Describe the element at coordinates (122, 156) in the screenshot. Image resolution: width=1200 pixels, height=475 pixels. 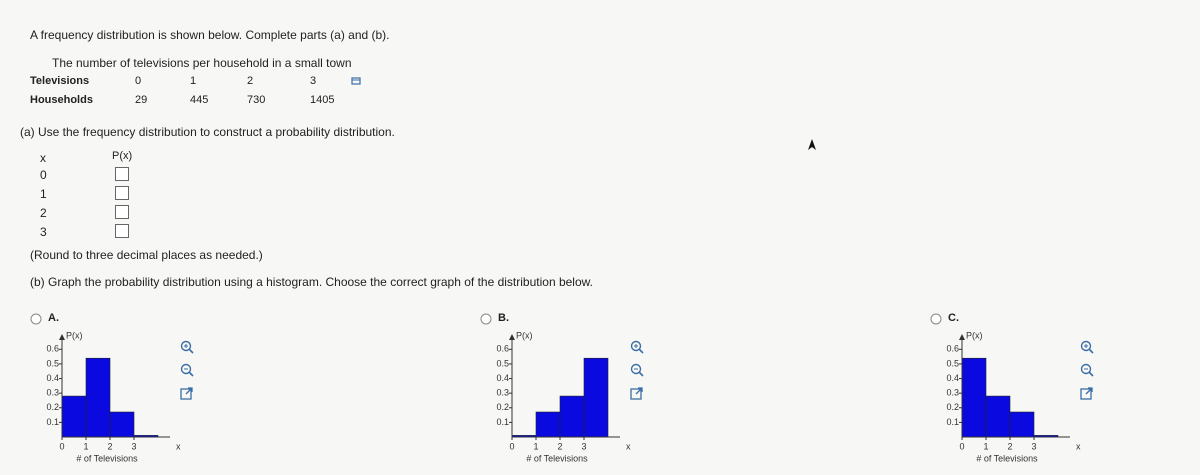
I see `col-header: P(x)` at that location.